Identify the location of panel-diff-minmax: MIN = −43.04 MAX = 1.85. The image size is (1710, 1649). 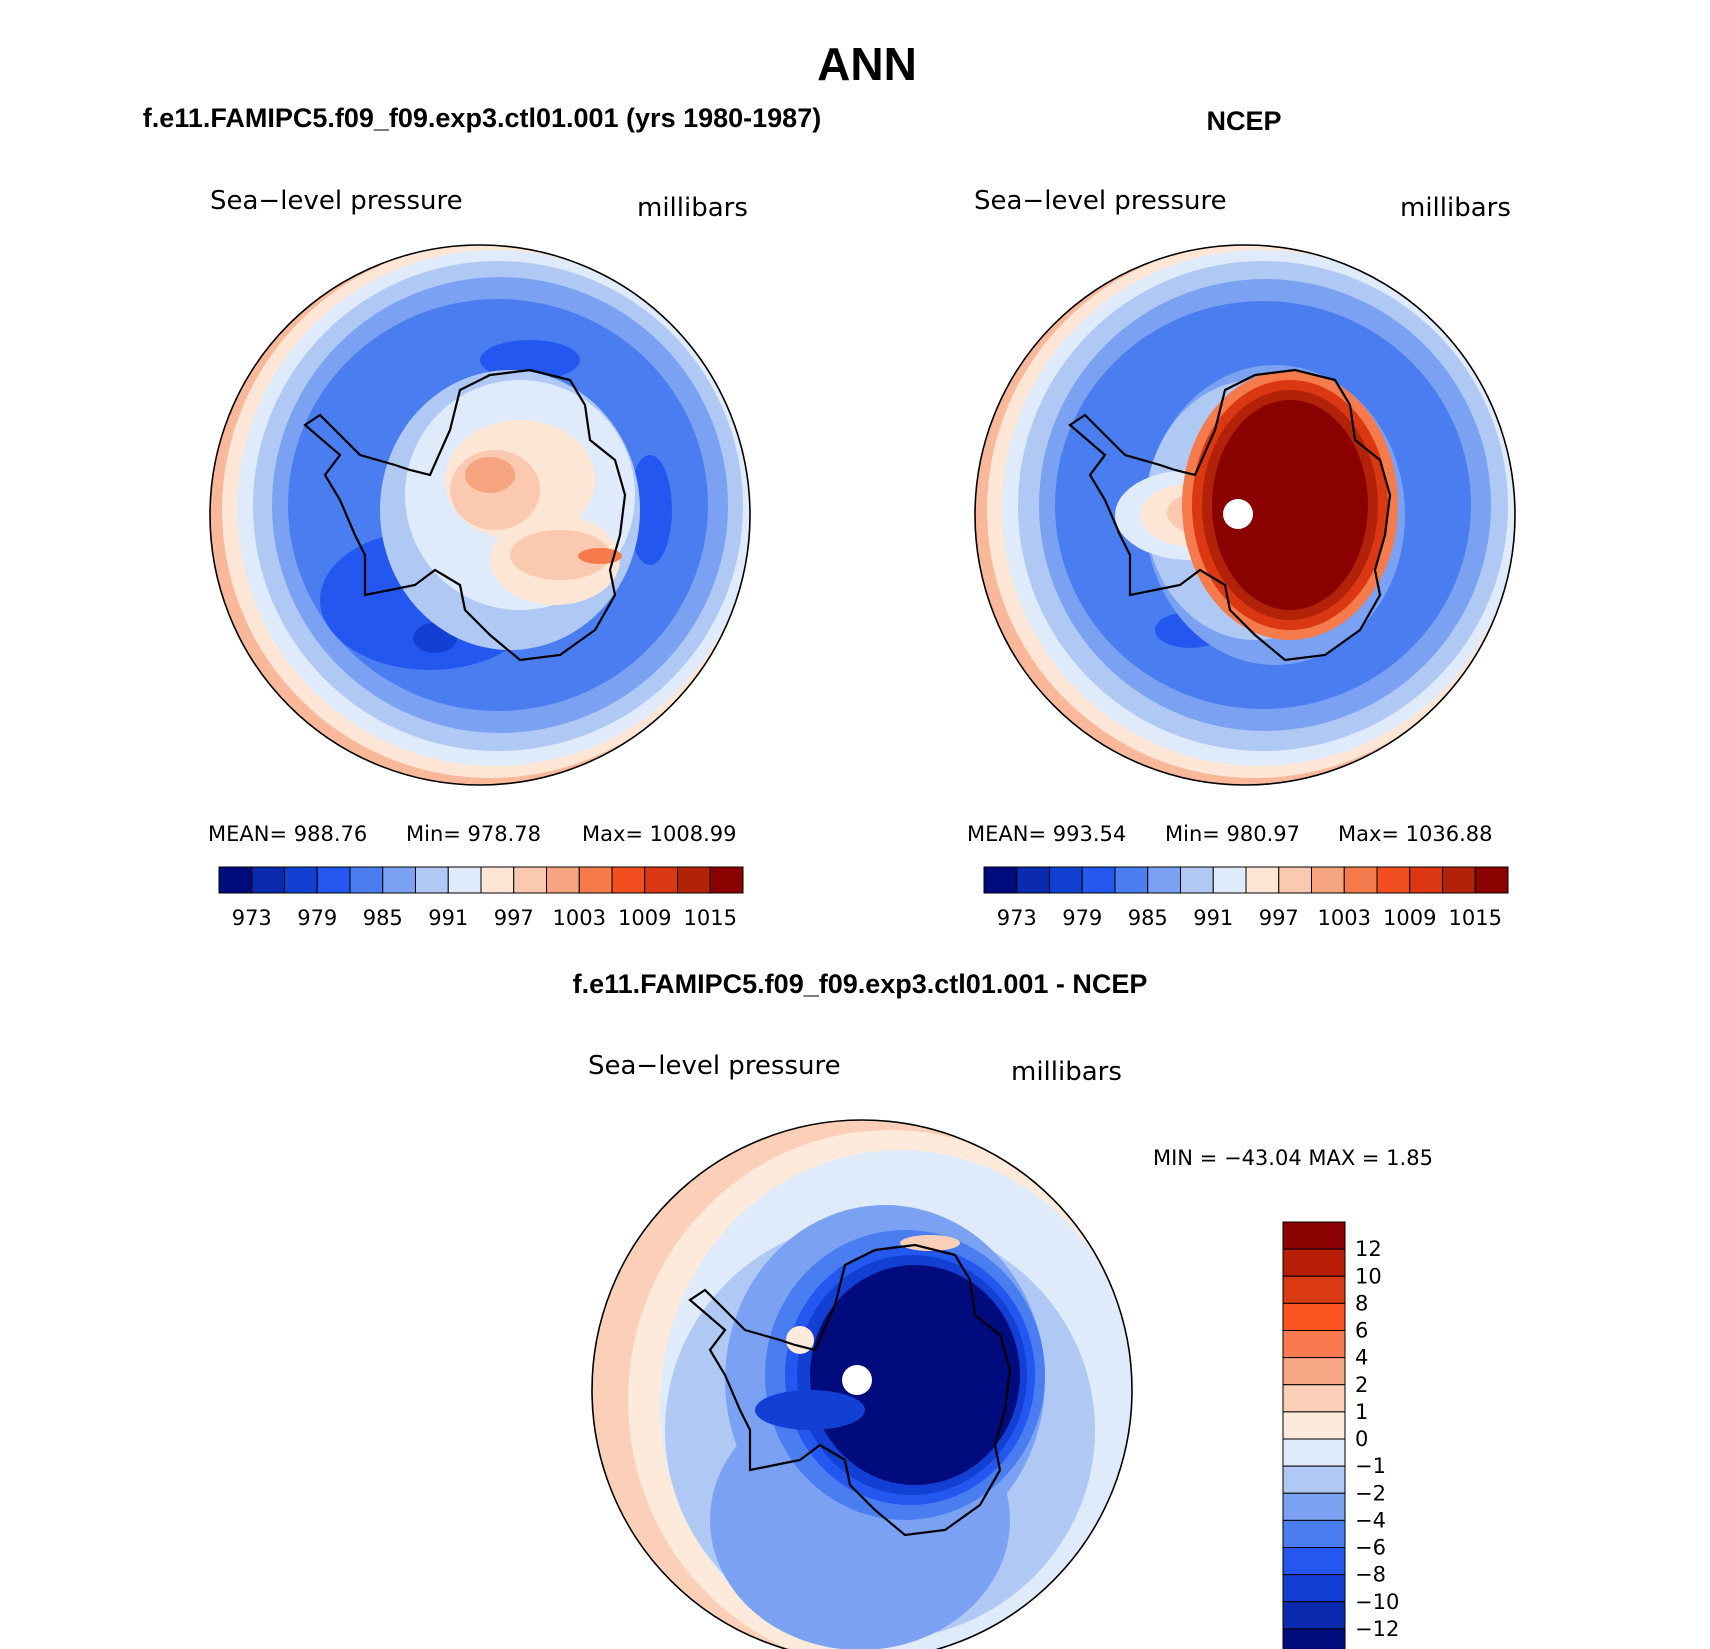
(1293, 1158).